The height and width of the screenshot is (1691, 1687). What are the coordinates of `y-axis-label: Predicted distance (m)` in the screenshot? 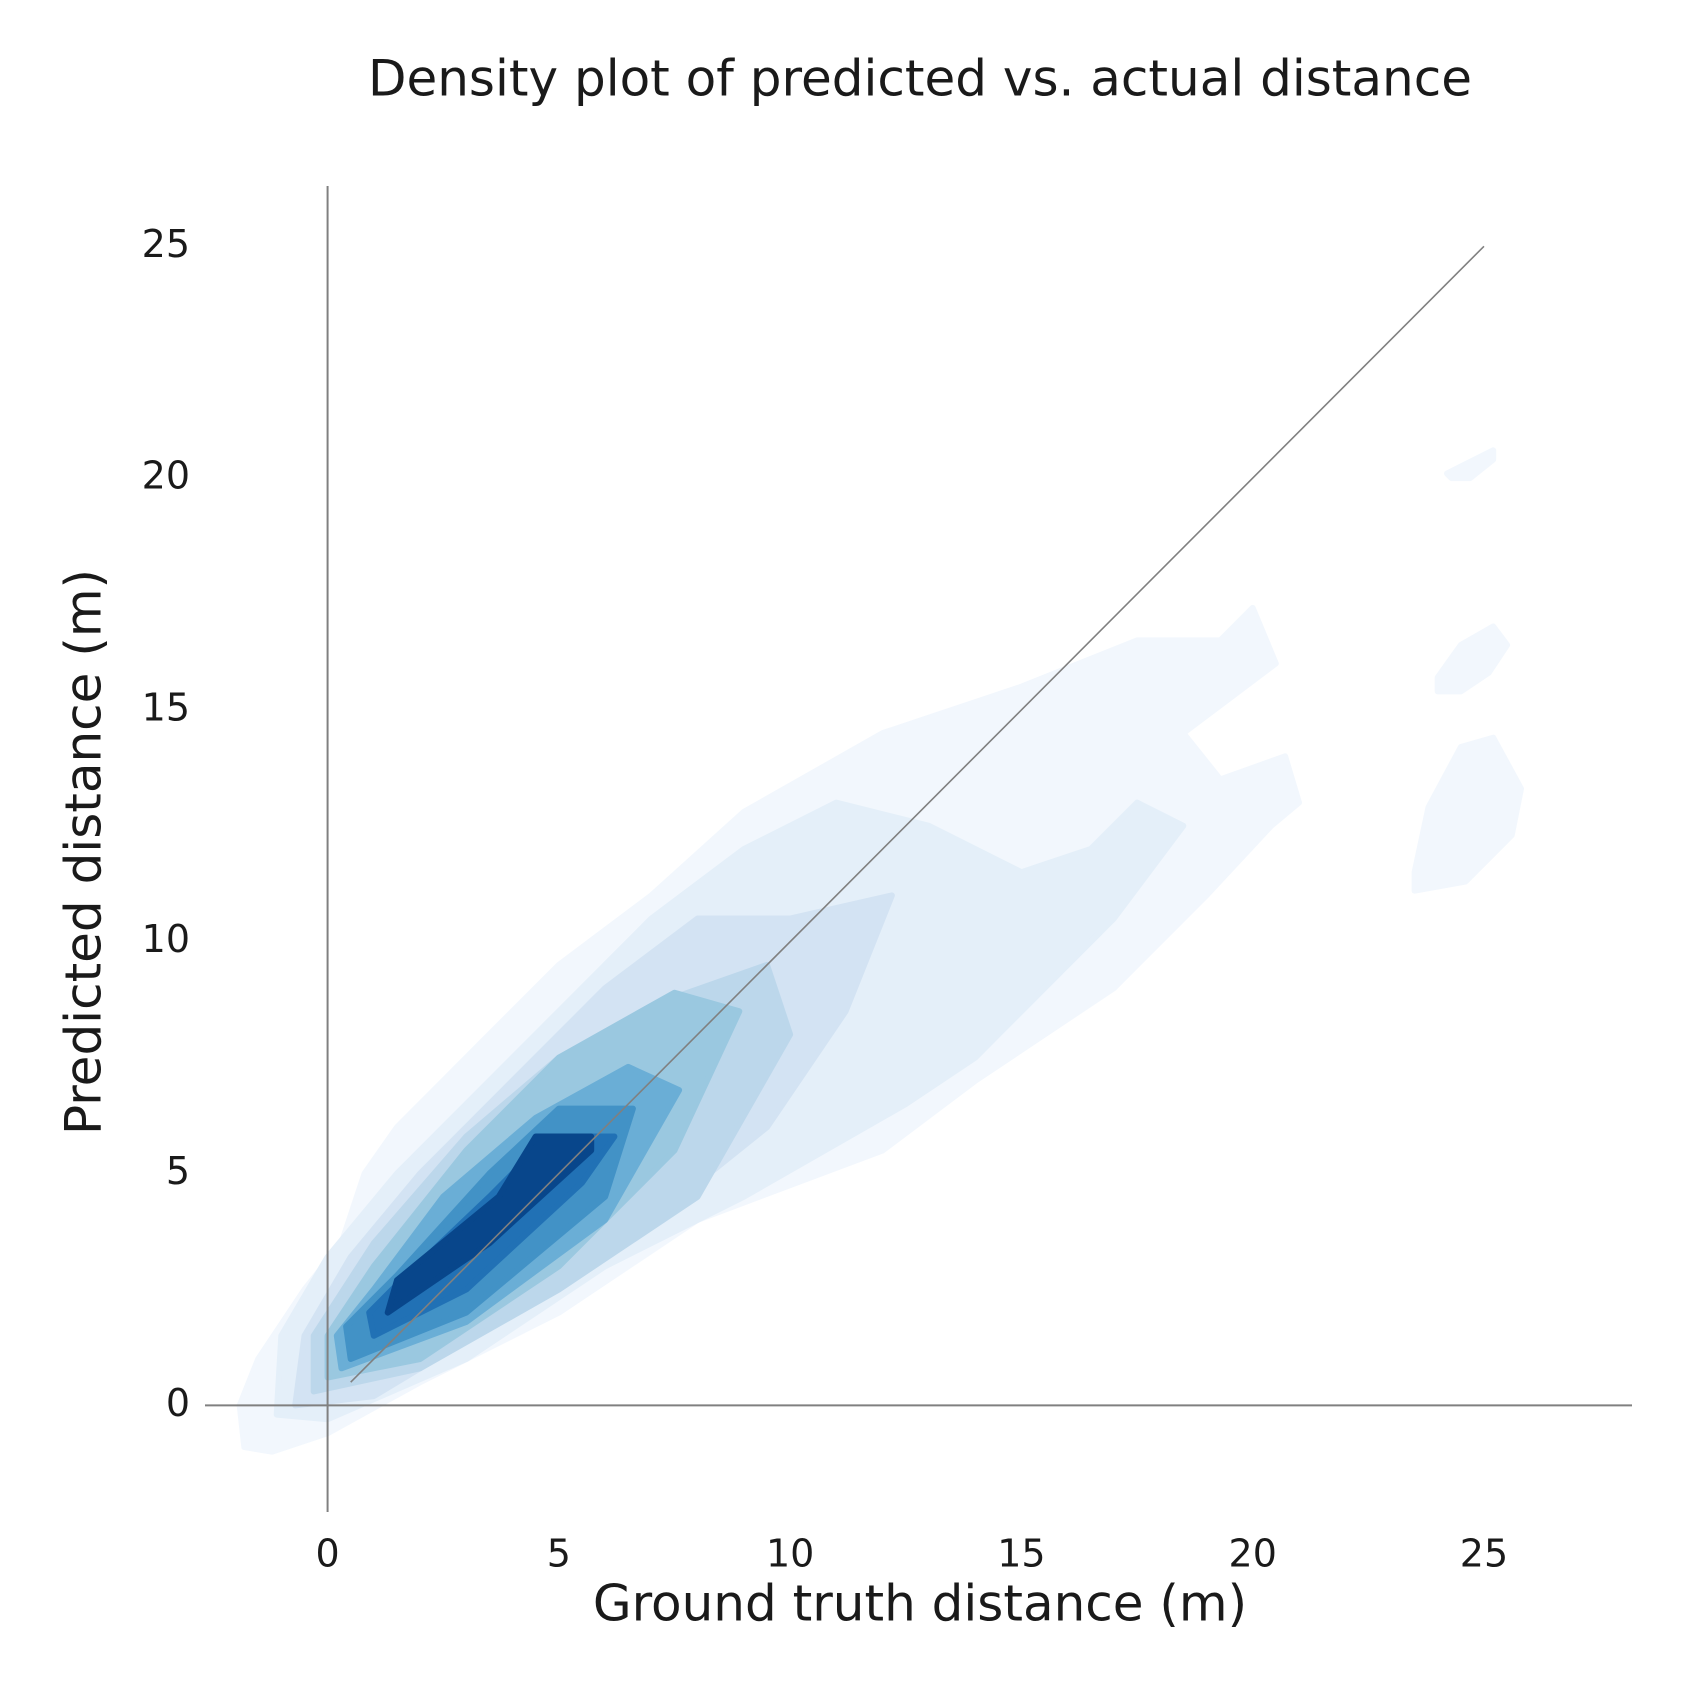 It's located at (84, 852).